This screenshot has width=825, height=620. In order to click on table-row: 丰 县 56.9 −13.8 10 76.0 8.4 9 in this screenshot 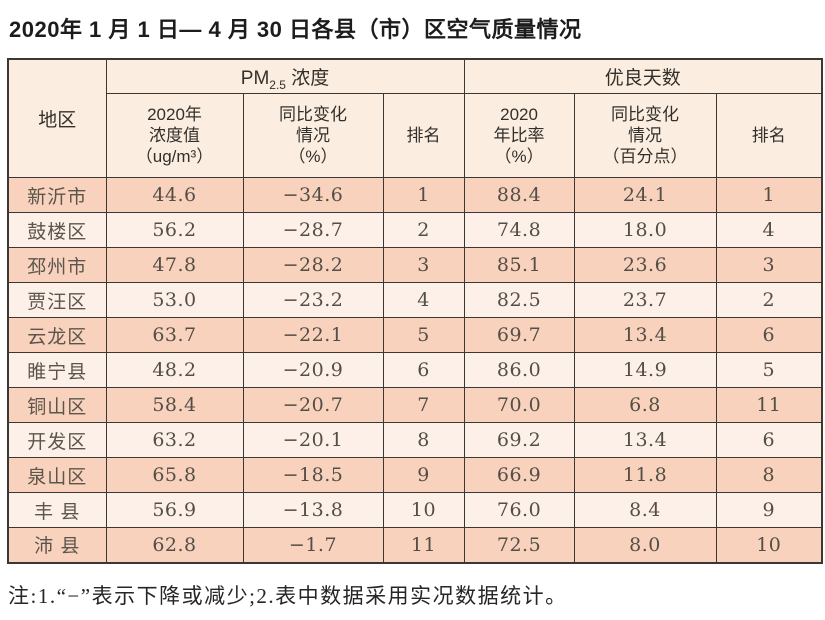, I will do `click(415, 510)`.